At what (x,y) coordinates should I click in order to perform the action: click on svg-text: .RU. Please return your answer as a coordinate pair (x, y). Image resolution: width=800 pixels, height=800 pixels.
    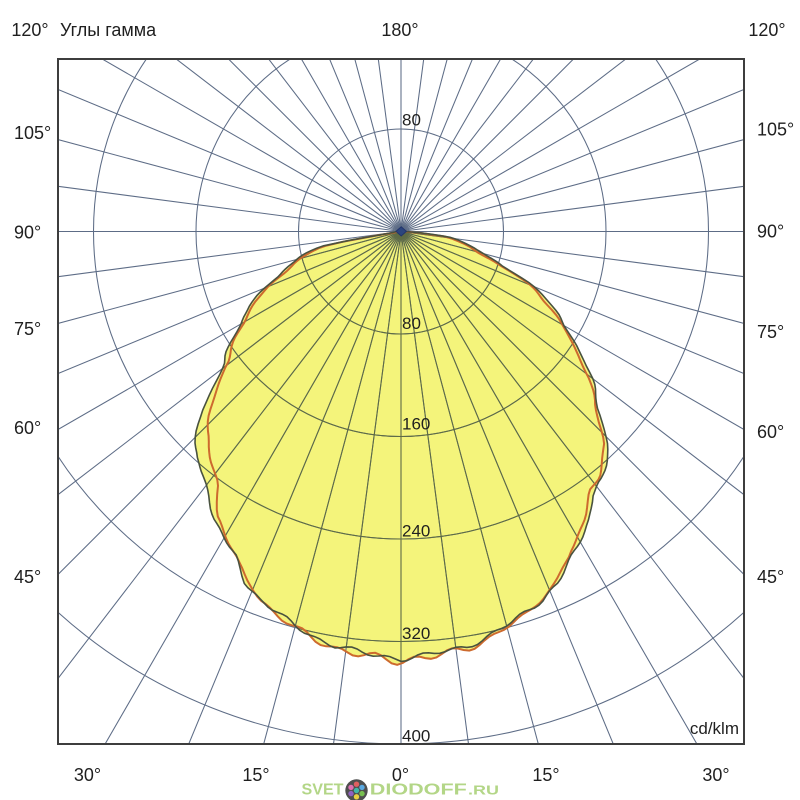
    Looking at the image, I should click on (483, 791).